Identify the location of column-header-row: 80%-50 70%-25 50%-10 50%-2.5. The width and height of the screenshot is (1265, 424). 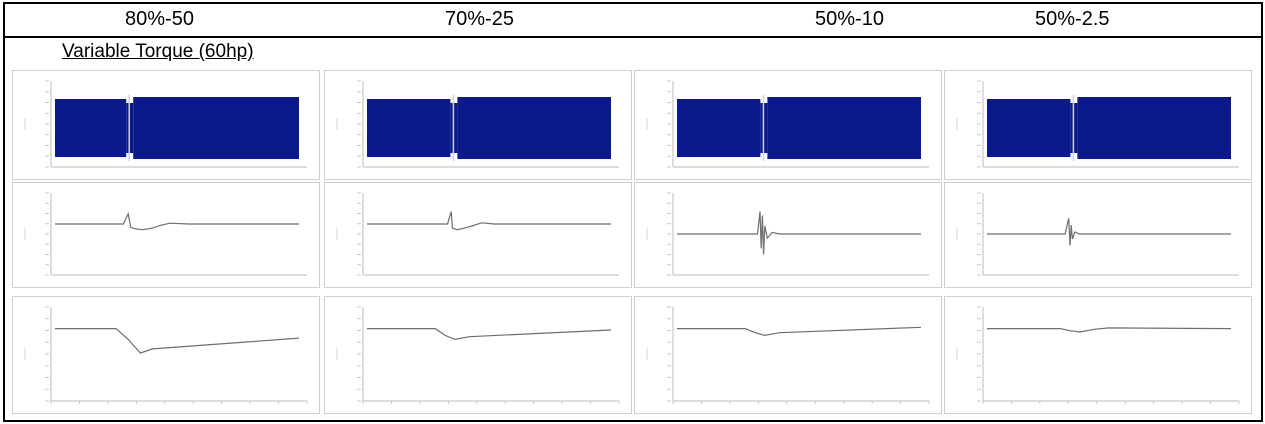
(633, 21).